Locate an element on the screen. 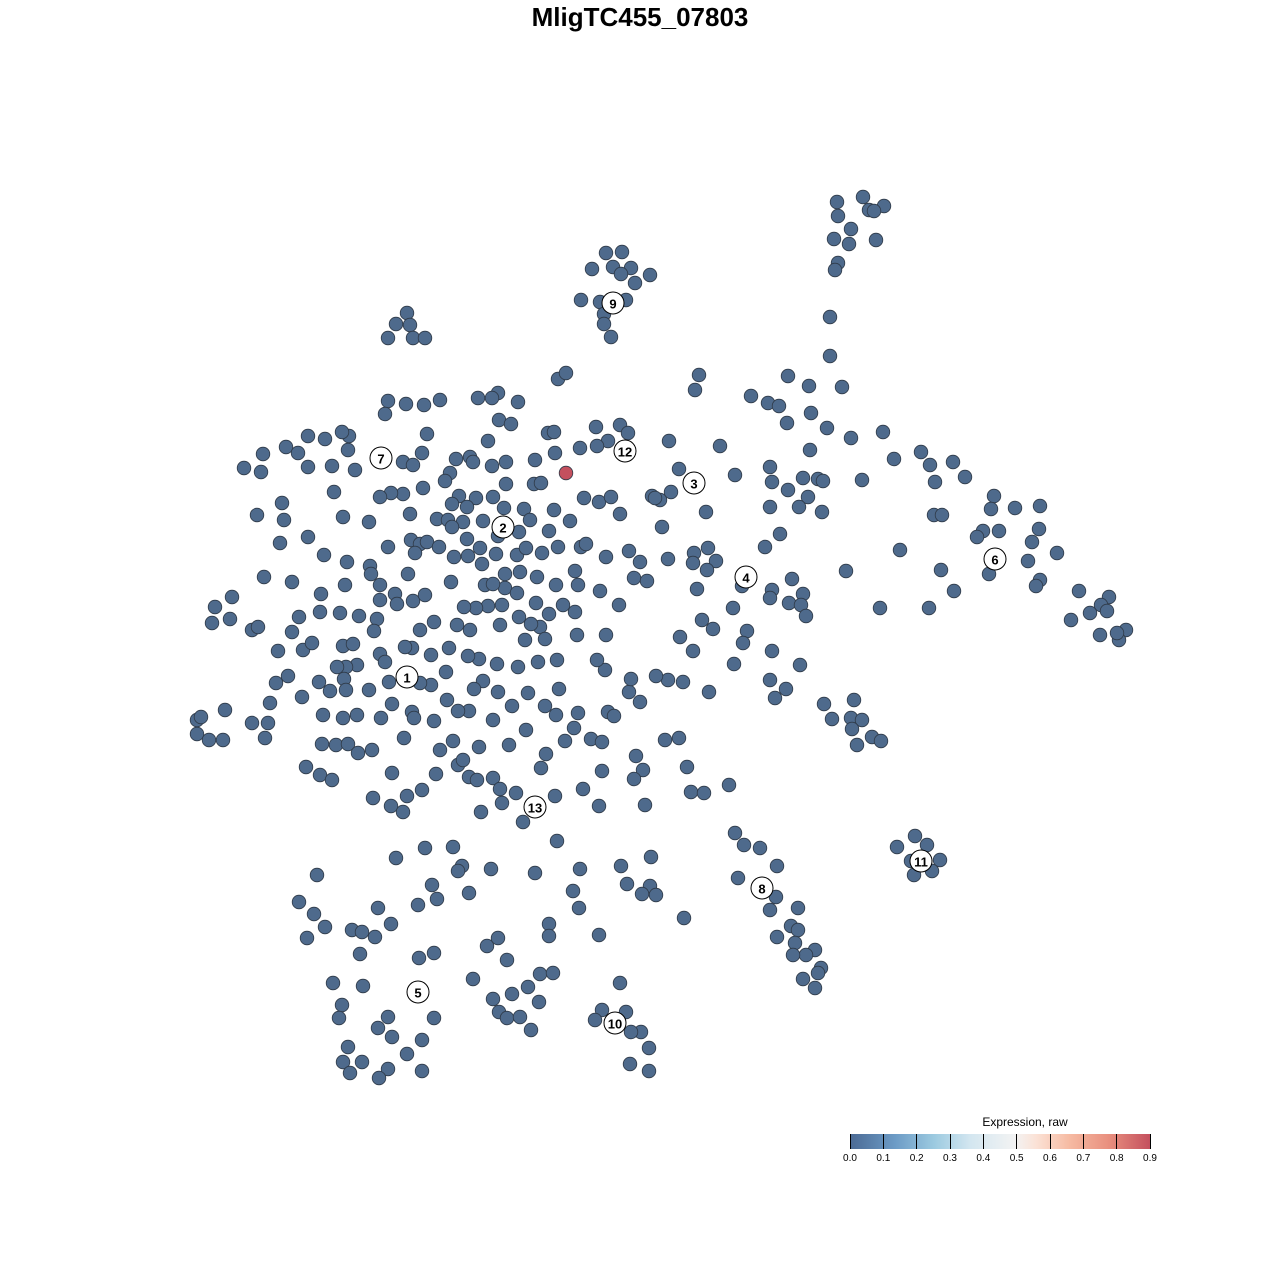 The width and height of the screenshot is (1280, 1280). legend-tick-label: 0.4 is located at coordinates (983, 1158).